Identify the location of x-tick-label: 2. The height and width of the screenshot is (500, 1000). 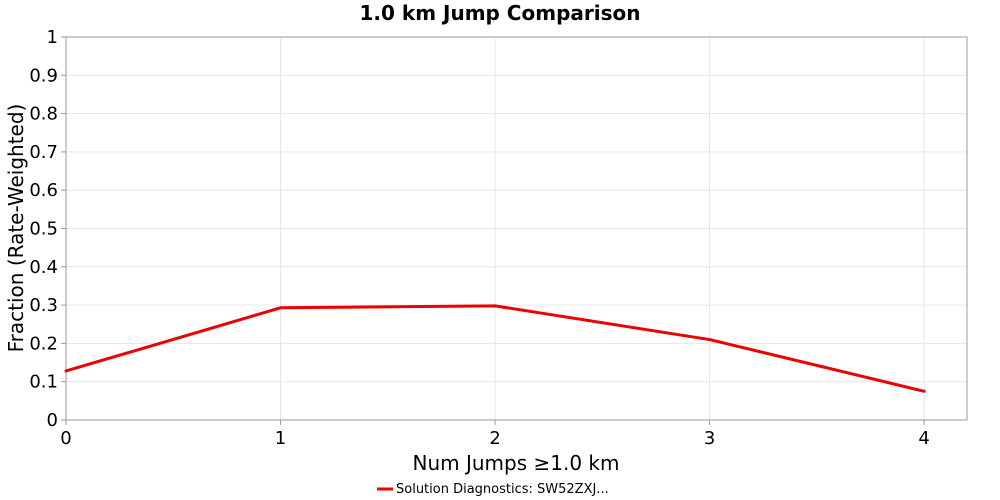
(494, 438).